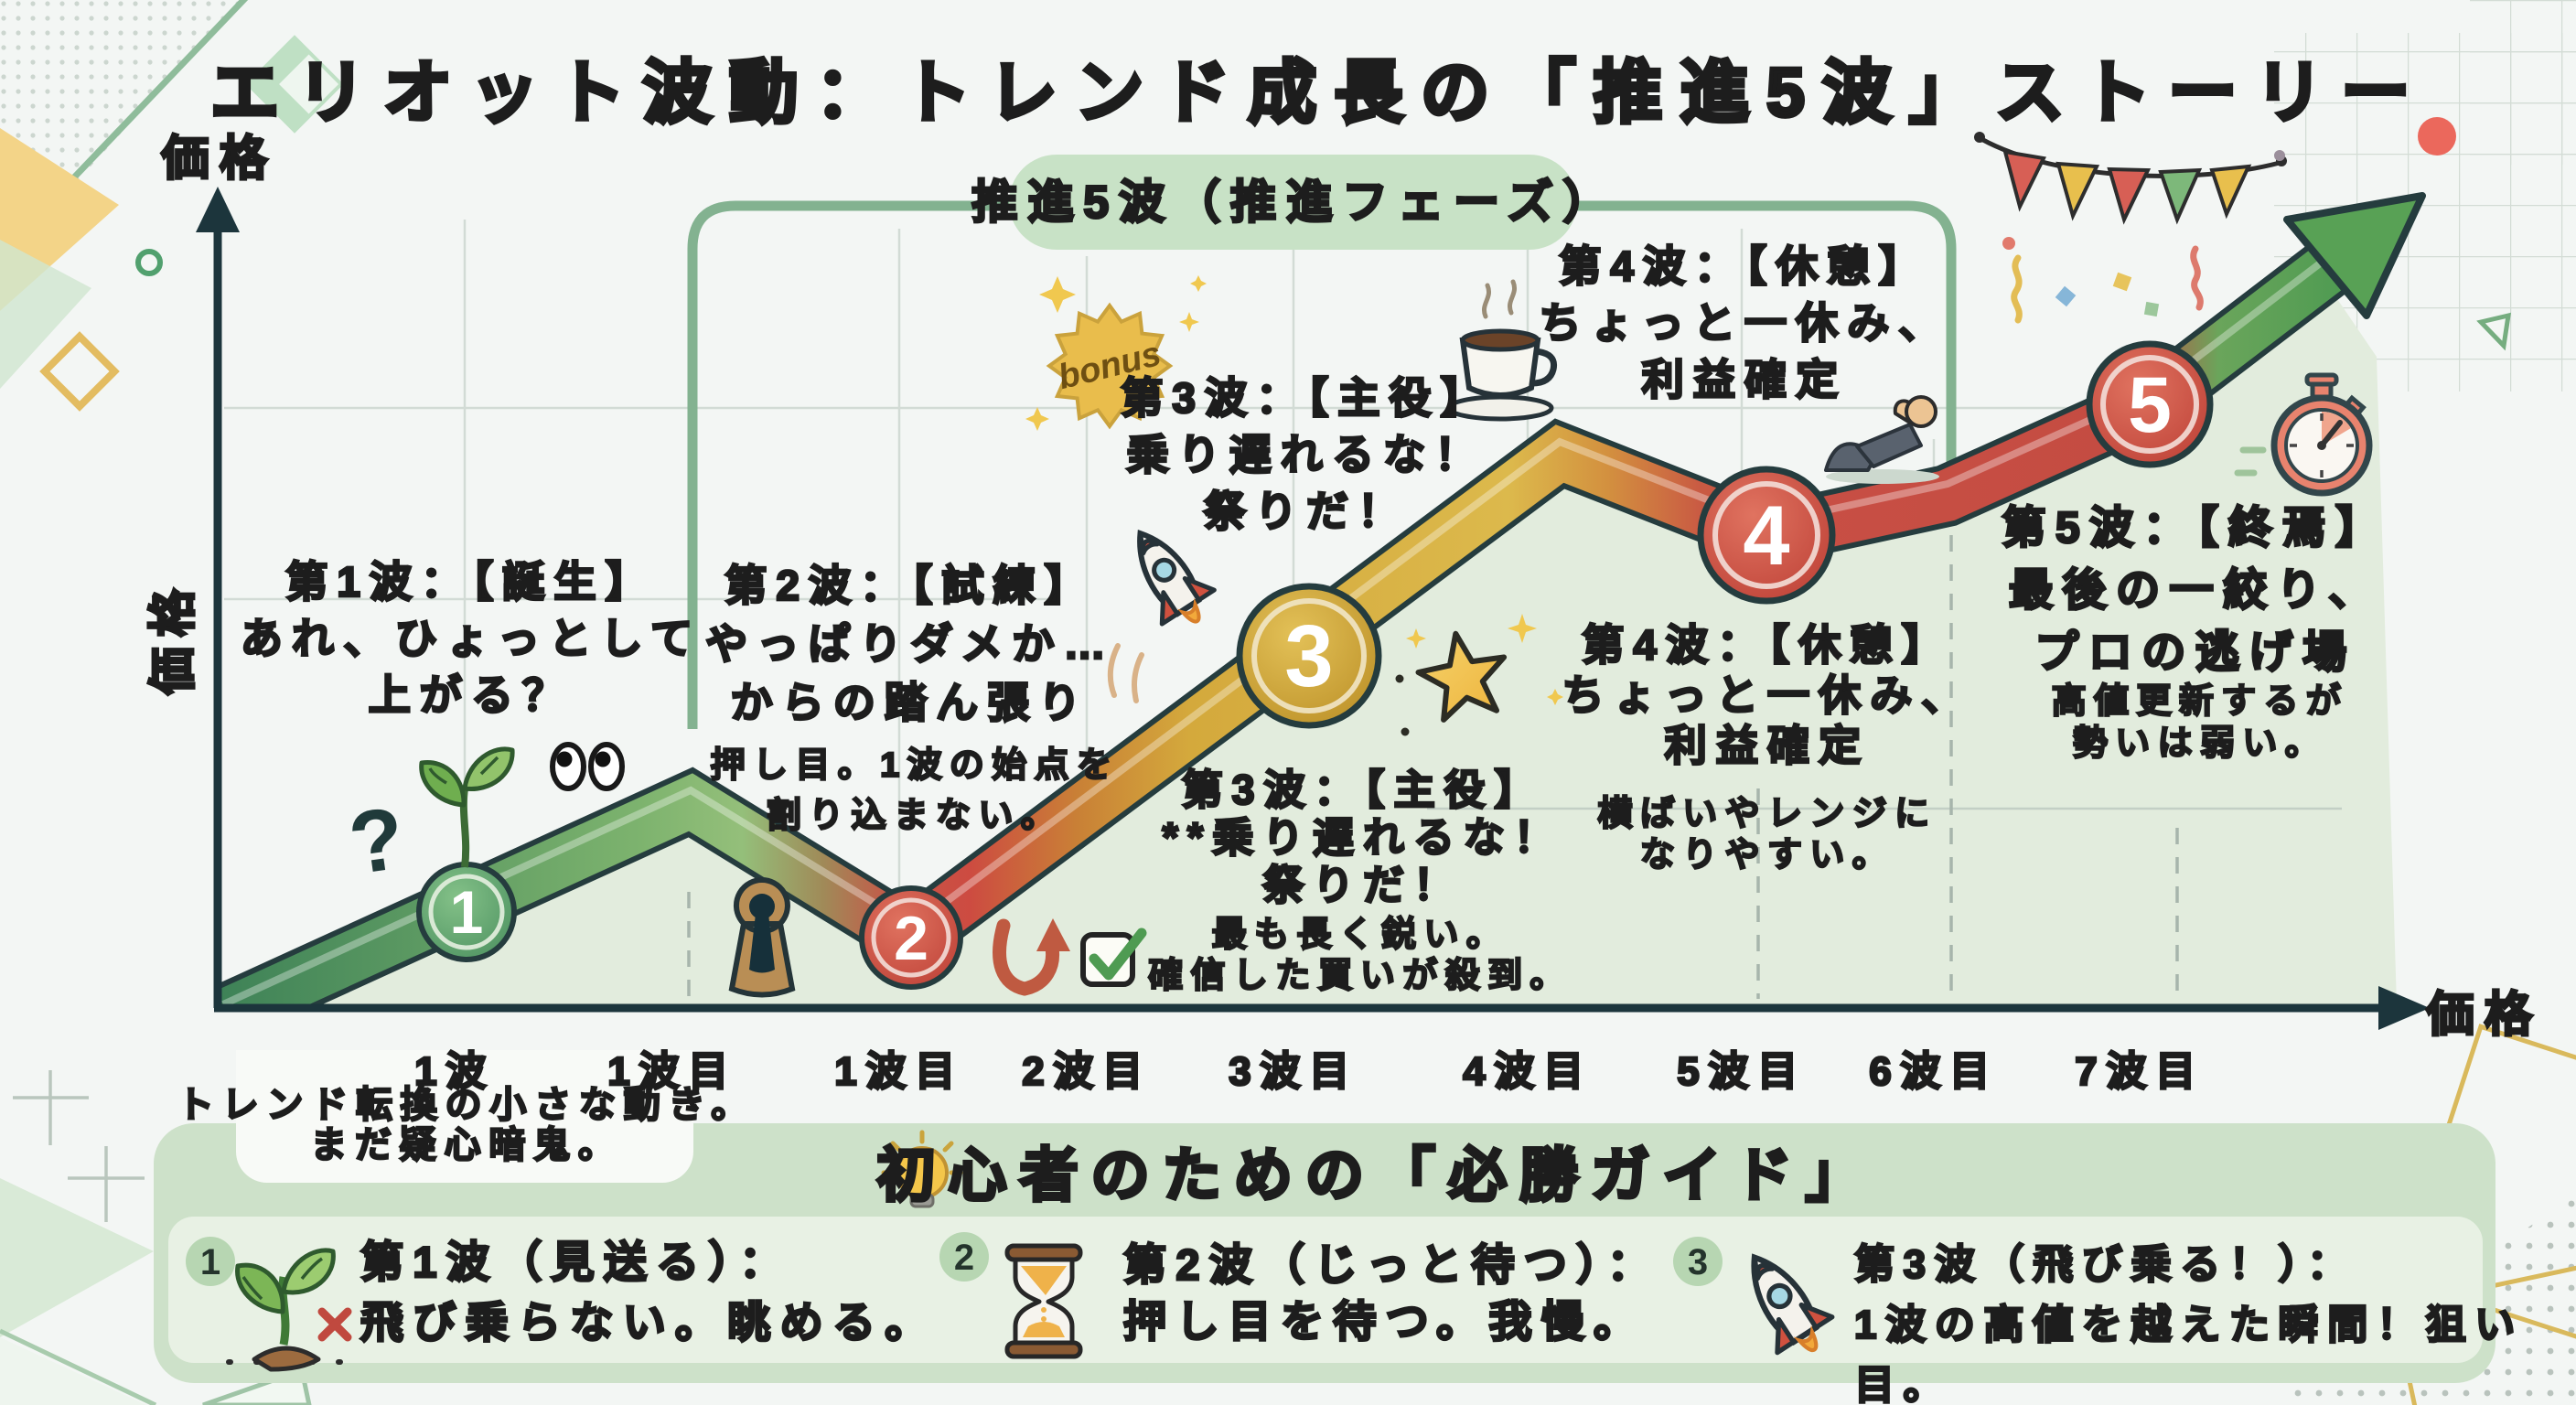 Image resolution: width=2576 pixels, height=1405 pixels. What do you see at coordinates (1766, 536) in the screenshot?
I see `svg-text: 4` at bounding box center [1766, 536].